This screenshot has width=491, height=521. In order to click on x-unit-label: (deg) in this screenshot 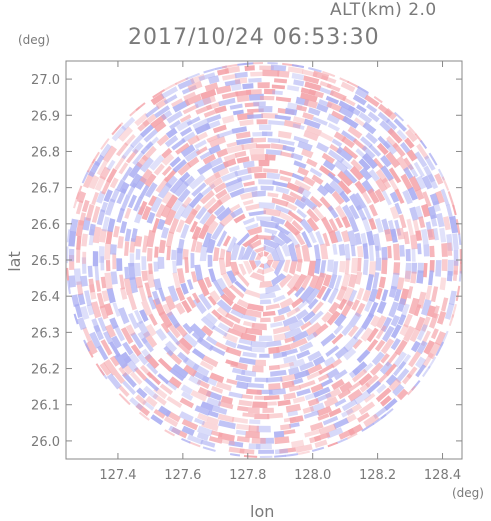, I will do `click(468, 493)`.